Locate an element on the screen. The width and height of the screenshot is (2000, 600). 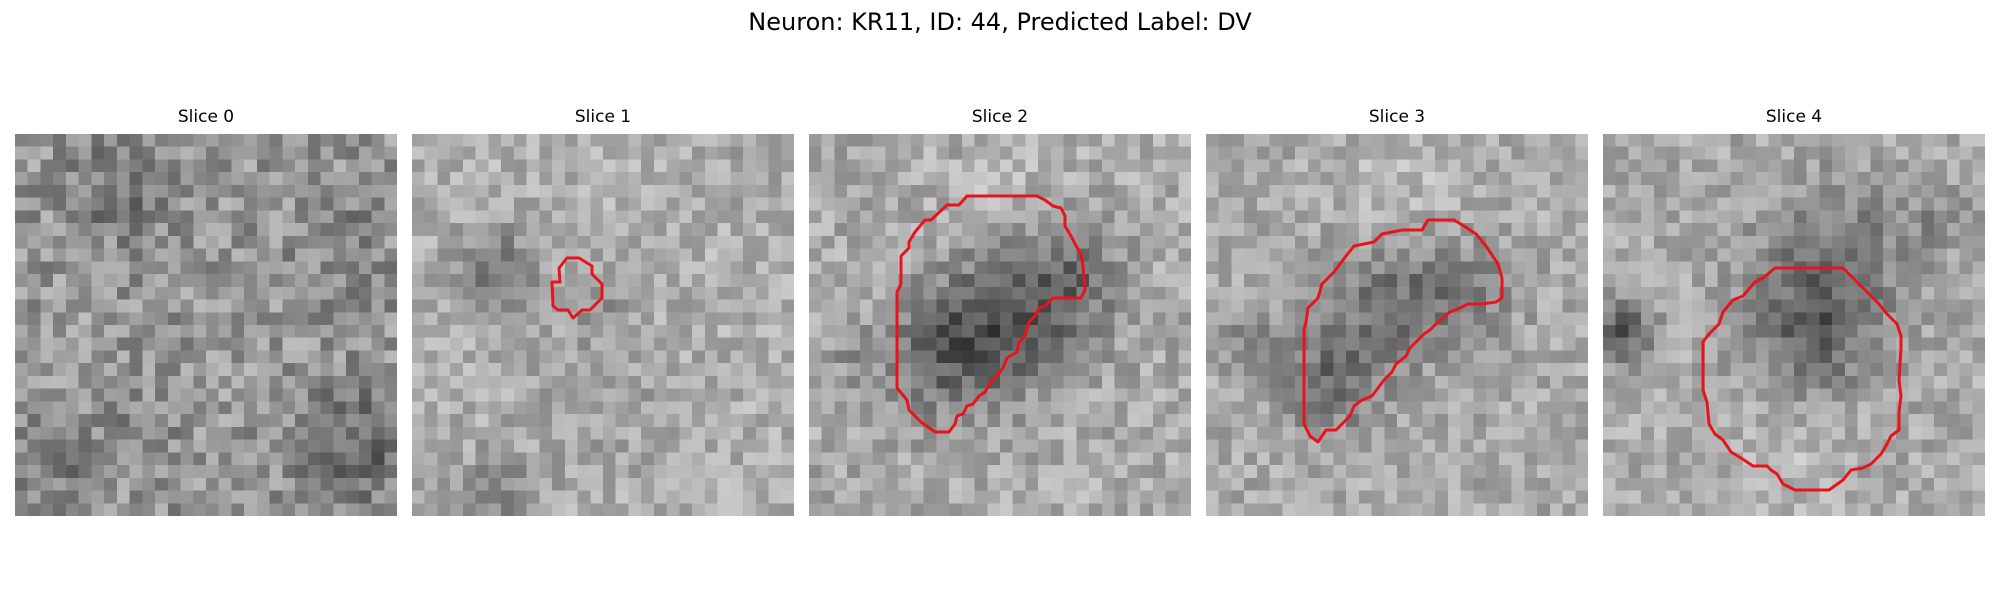
slice-panel-3: Slice 3 is located at coordinates (1397, 311).